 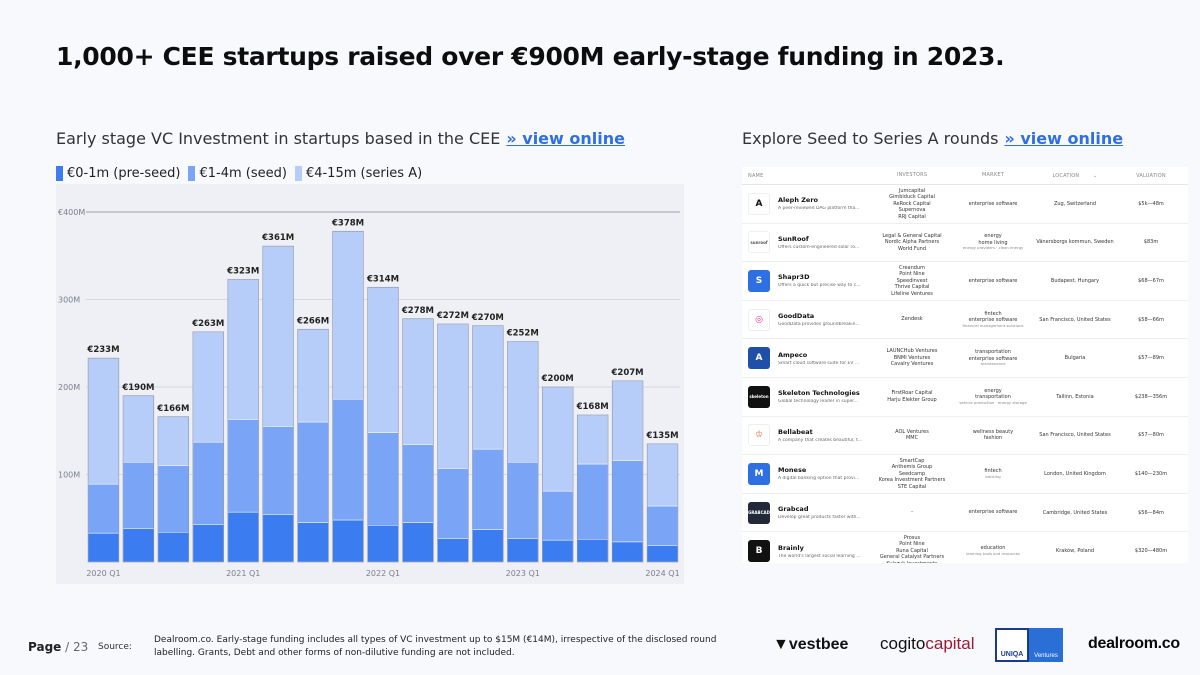 I want to click on y-tick-label: 100M, so click(x=69, y=475).